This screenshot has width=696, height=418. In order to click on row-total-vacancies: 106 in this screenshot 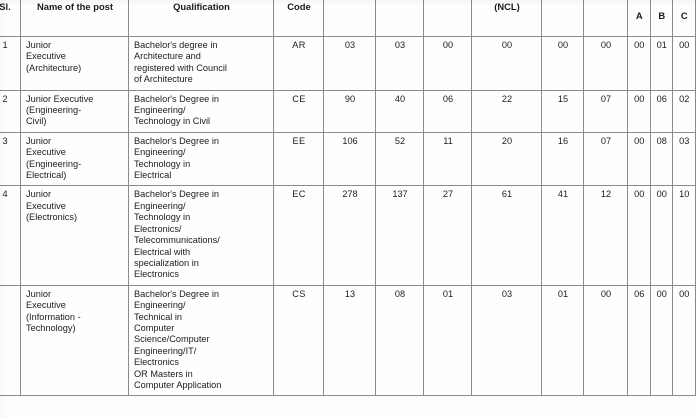, I will do `click(349, 159)`.